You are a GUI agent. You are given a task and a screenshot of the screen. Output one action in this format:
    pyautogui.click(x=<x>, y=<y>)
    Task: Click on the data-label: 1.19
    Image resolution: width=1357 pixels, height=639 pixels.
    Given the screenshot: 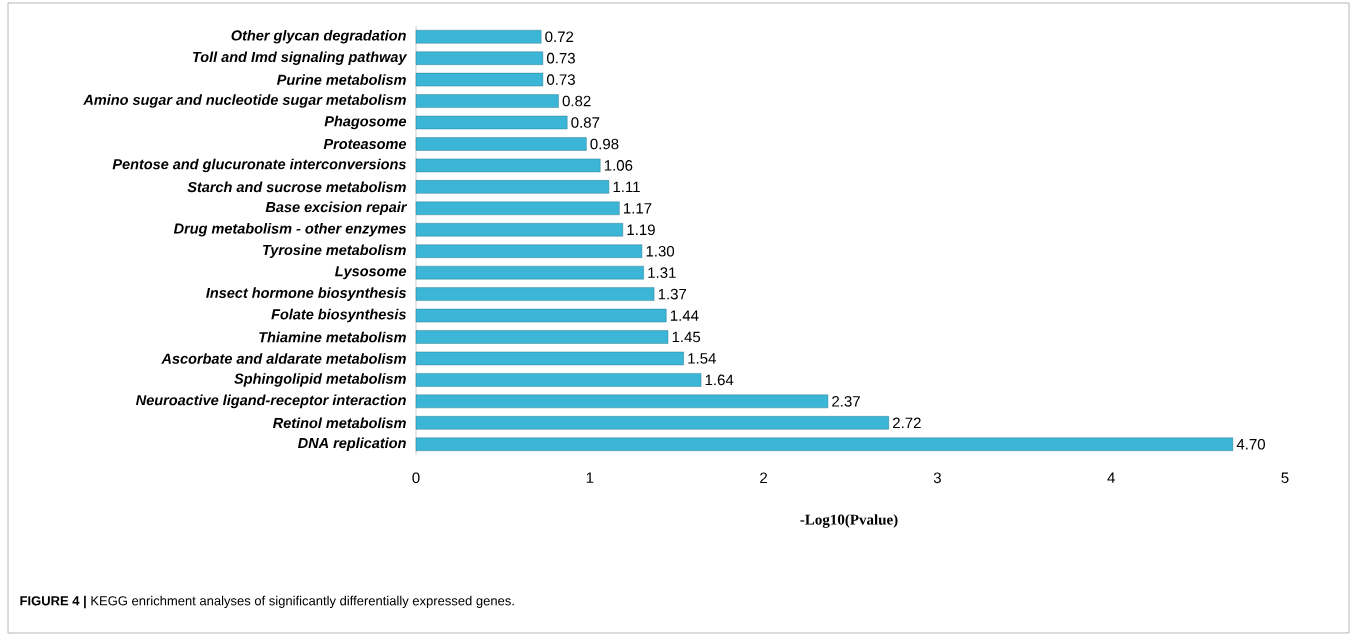 What is the action you would take?
    pyautogui.click(x=641, y=230)
    